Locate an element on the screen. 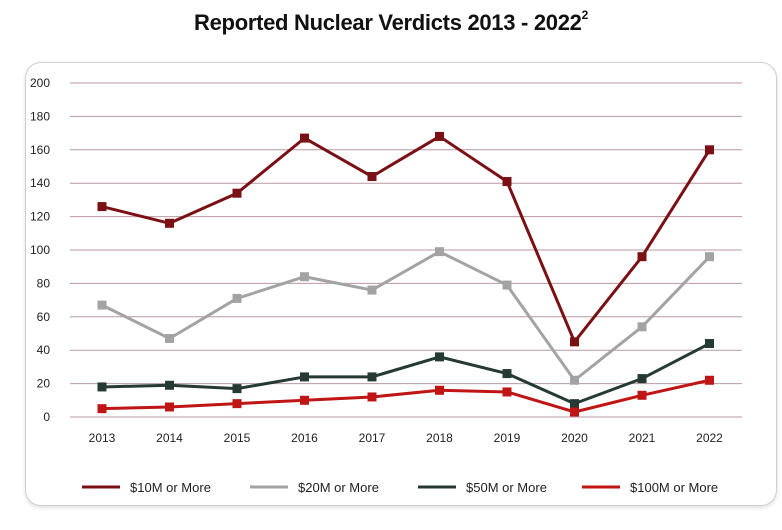 The image size is (782, 530). chart-title: Reported Nuclear Verdicts 2013 - 20222 is located at coordinates (391, 22).